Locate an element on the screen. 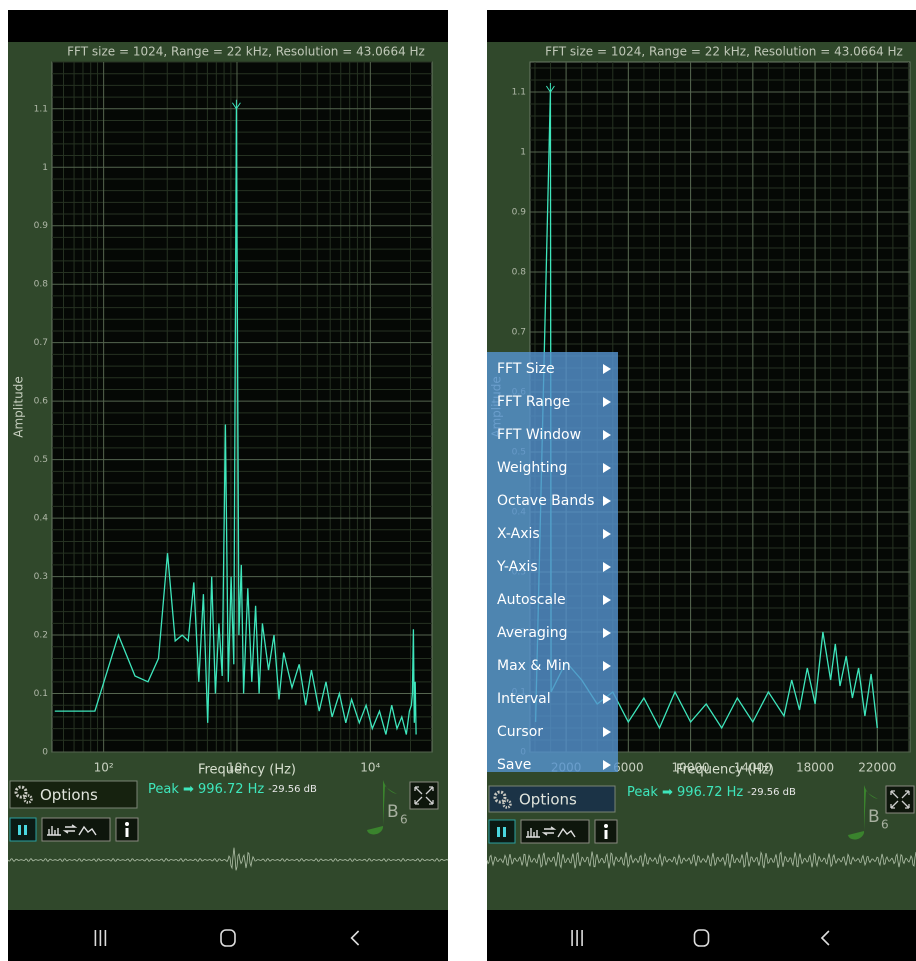 Image resolution: width=916 pixels, height=961 pixels. x-tick-label: 10³ is located at coordinates (237, 768).